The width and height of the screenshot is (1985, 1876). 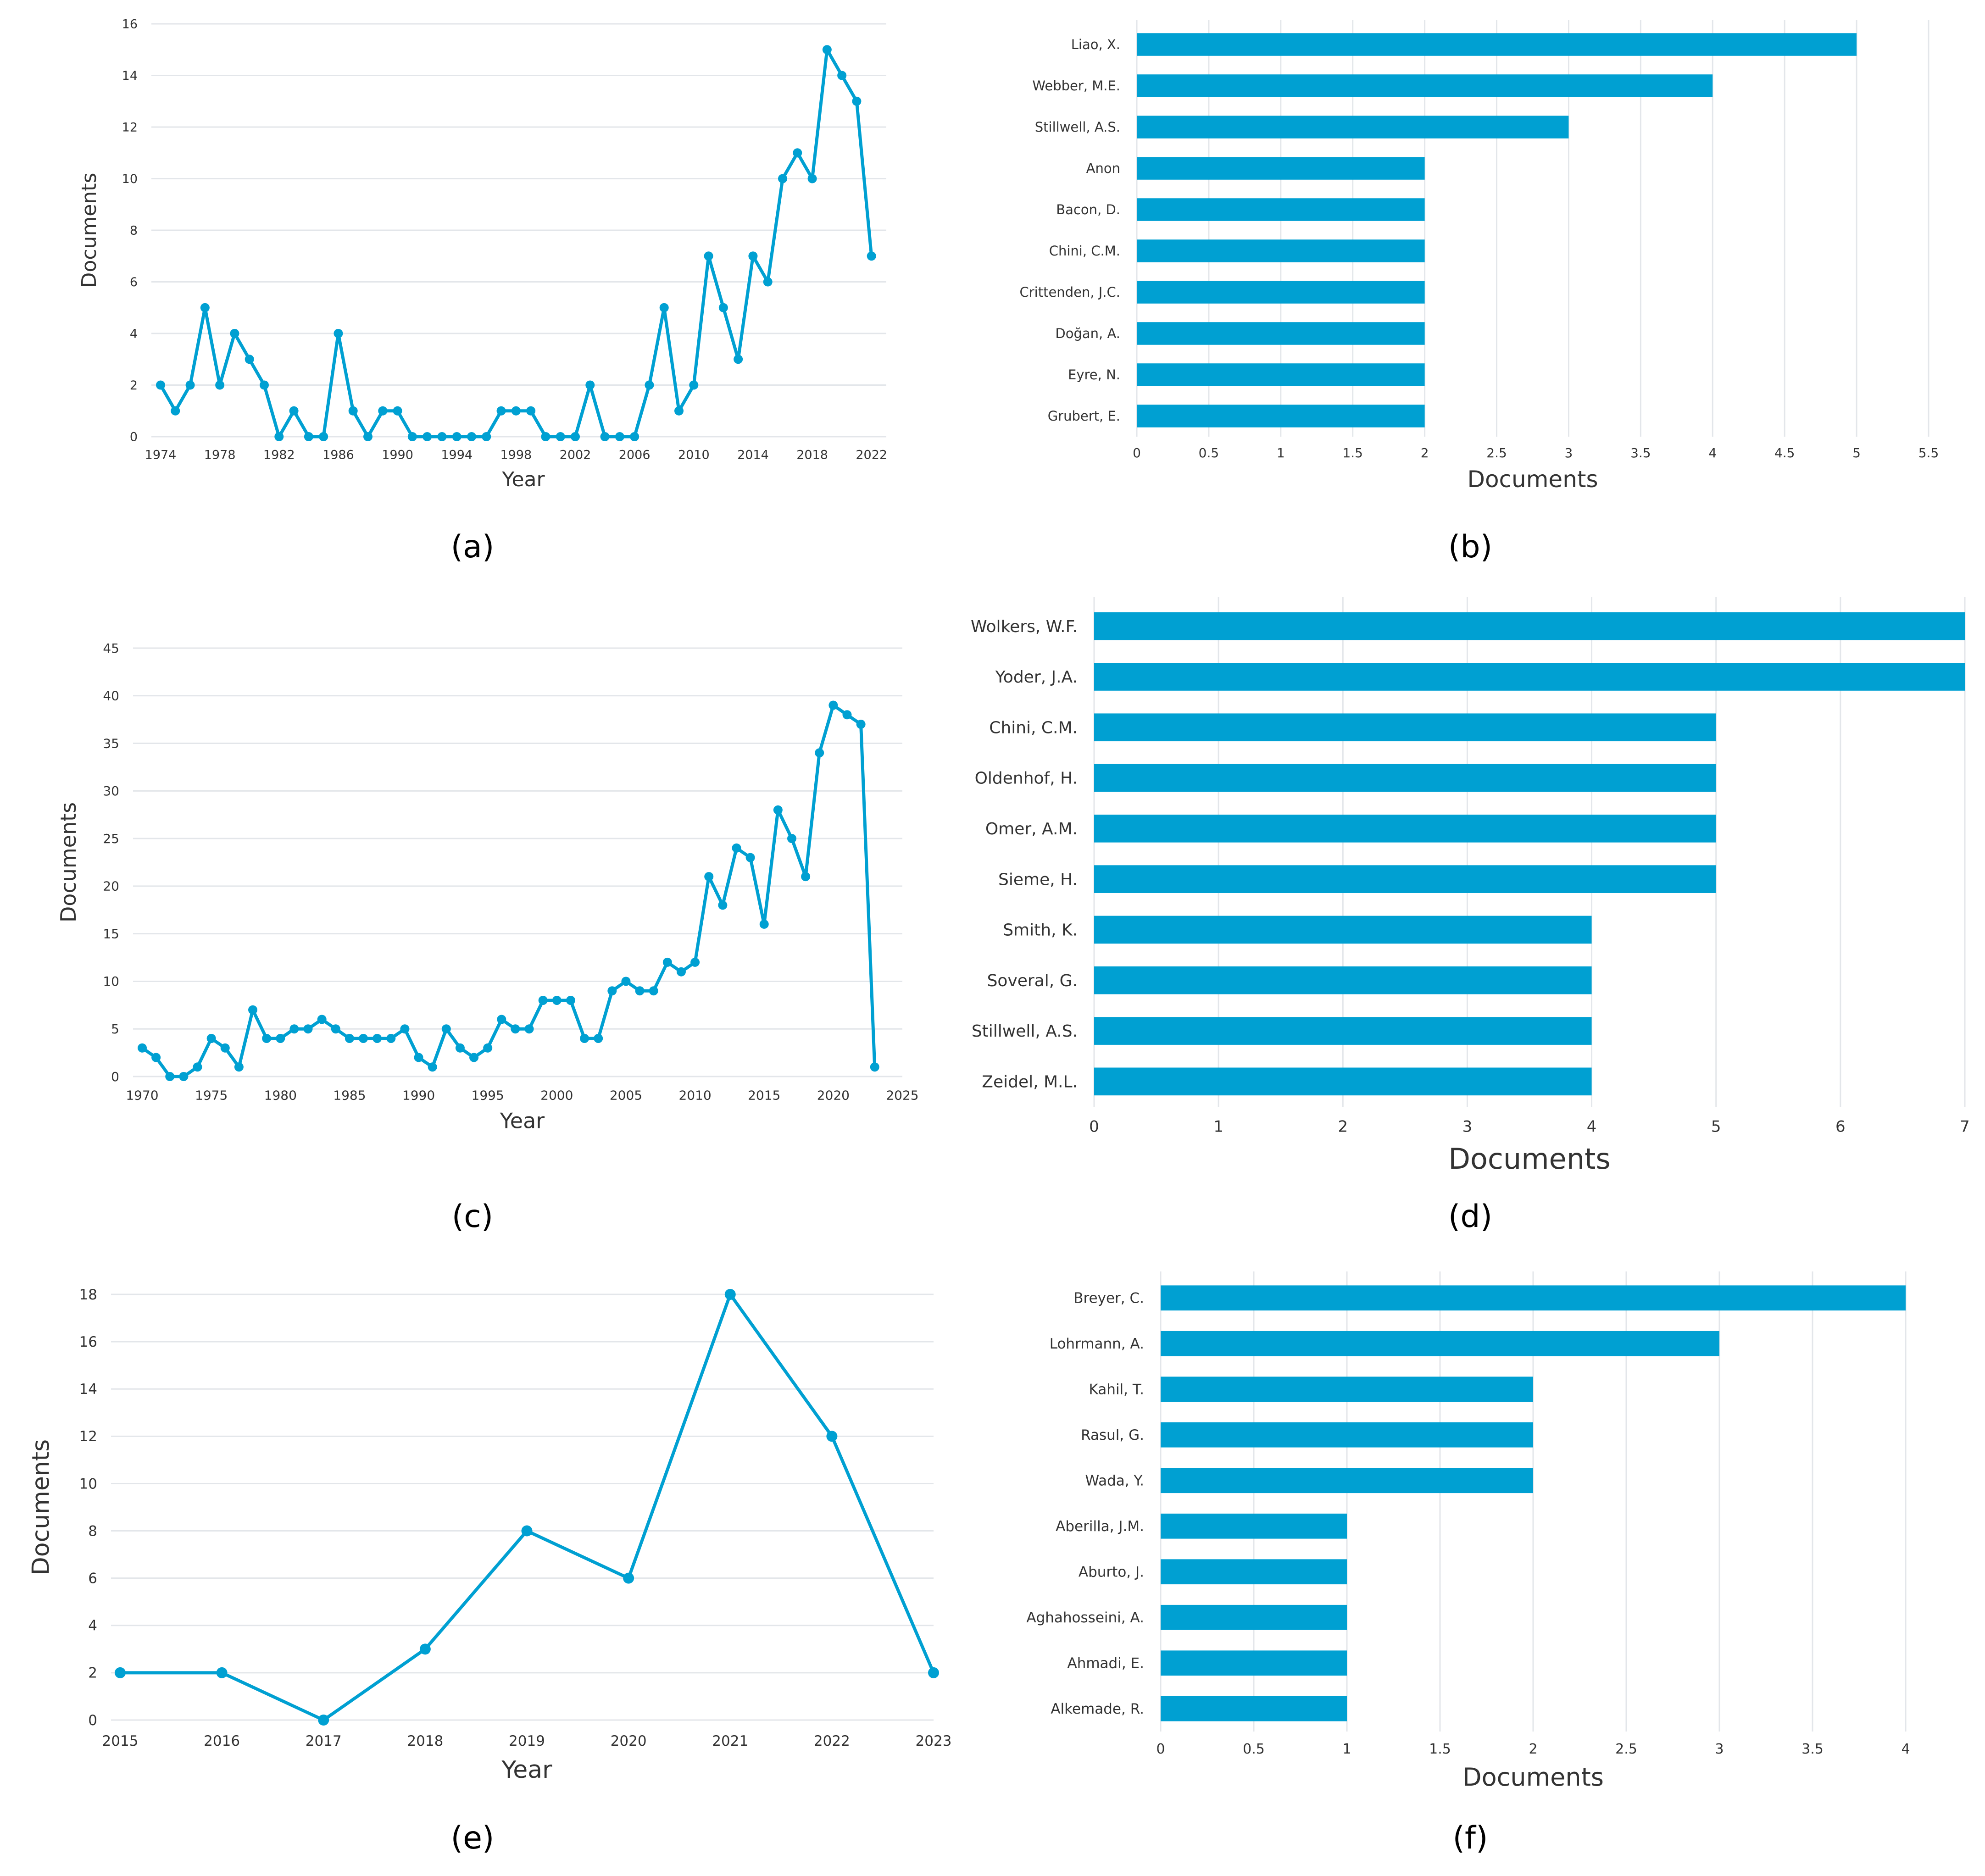 I want to click on category-label: Smith, K., so click(x=1040, y=931).